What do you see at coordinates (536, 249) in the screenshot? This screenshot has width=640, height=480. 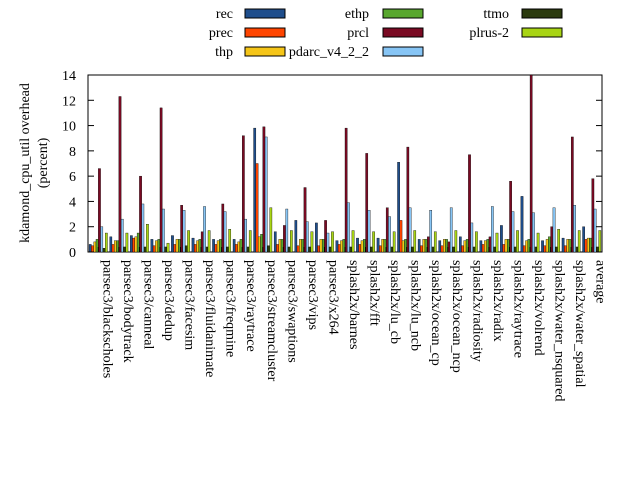 I see `bar-ttmo-splash2x-volrend` at bounding box center [536, 249].